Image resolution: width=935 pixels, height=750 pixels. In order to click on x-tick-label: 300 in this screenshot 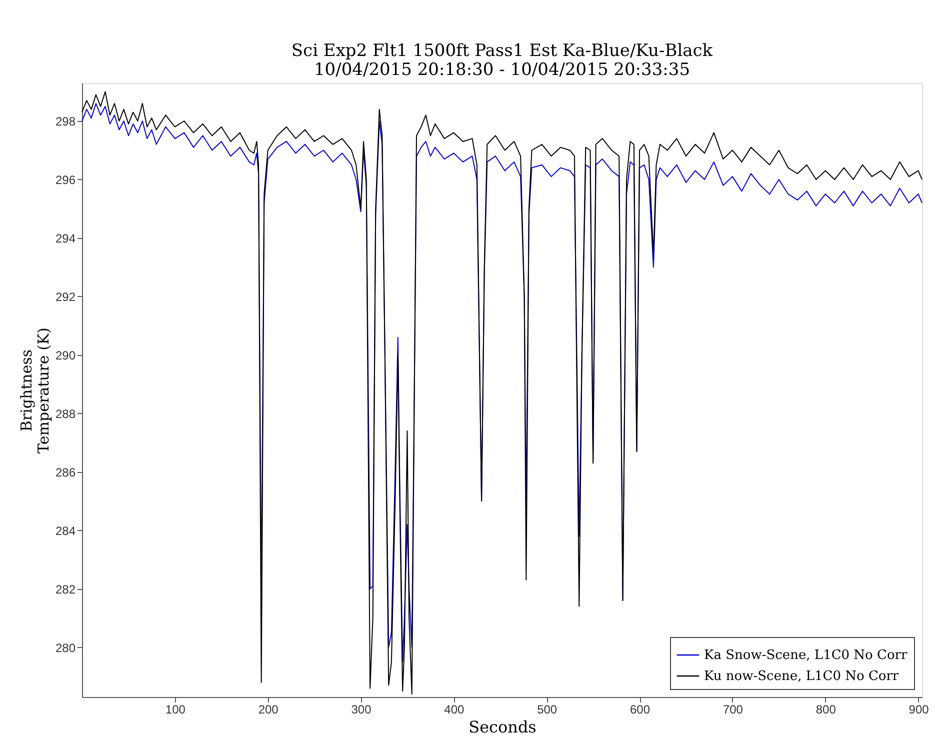, I will do `click(361, 709)`.